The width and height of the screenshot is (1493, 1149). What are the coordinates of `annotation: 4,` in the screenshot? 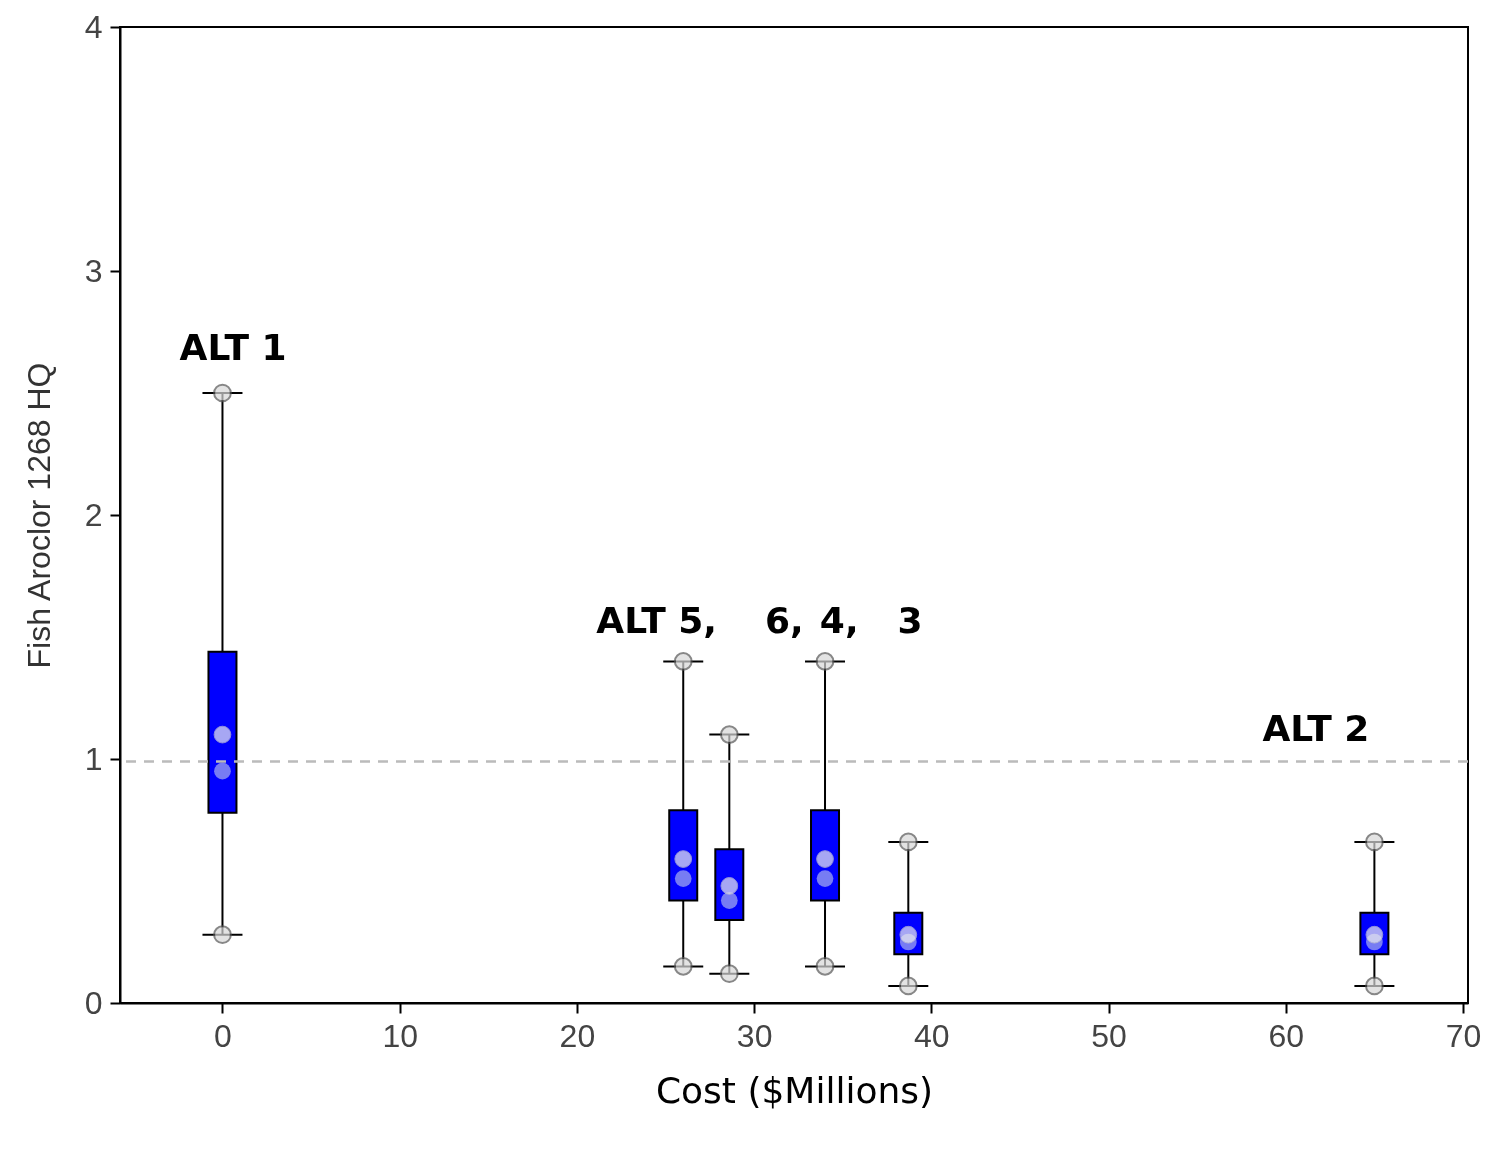 It's located at (839, 621).